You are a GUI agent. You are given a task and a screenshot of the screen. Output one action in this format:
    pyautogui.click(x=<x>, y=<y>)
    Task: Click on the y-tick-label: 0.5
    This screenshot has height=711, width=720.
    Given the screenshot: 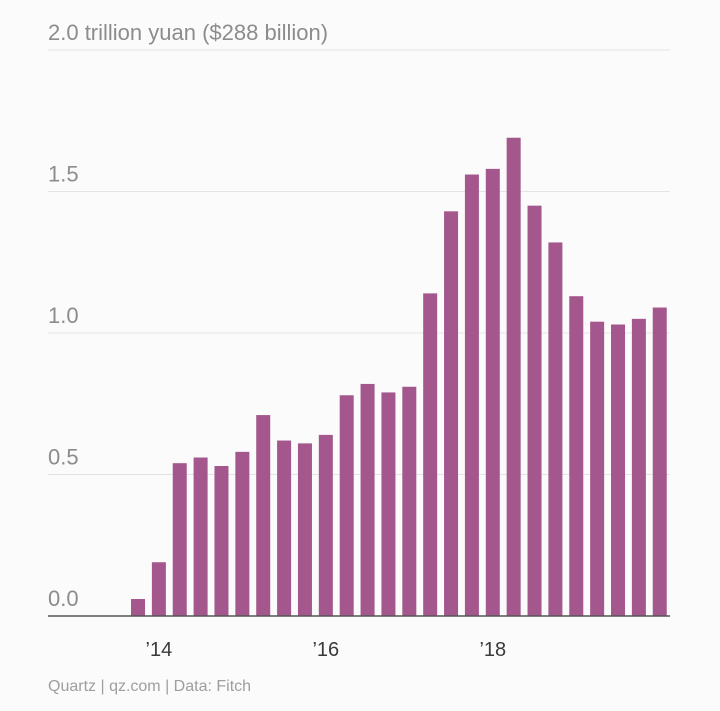 What is the action you would take?
    pyautogui.click(x=63, y=457)
    